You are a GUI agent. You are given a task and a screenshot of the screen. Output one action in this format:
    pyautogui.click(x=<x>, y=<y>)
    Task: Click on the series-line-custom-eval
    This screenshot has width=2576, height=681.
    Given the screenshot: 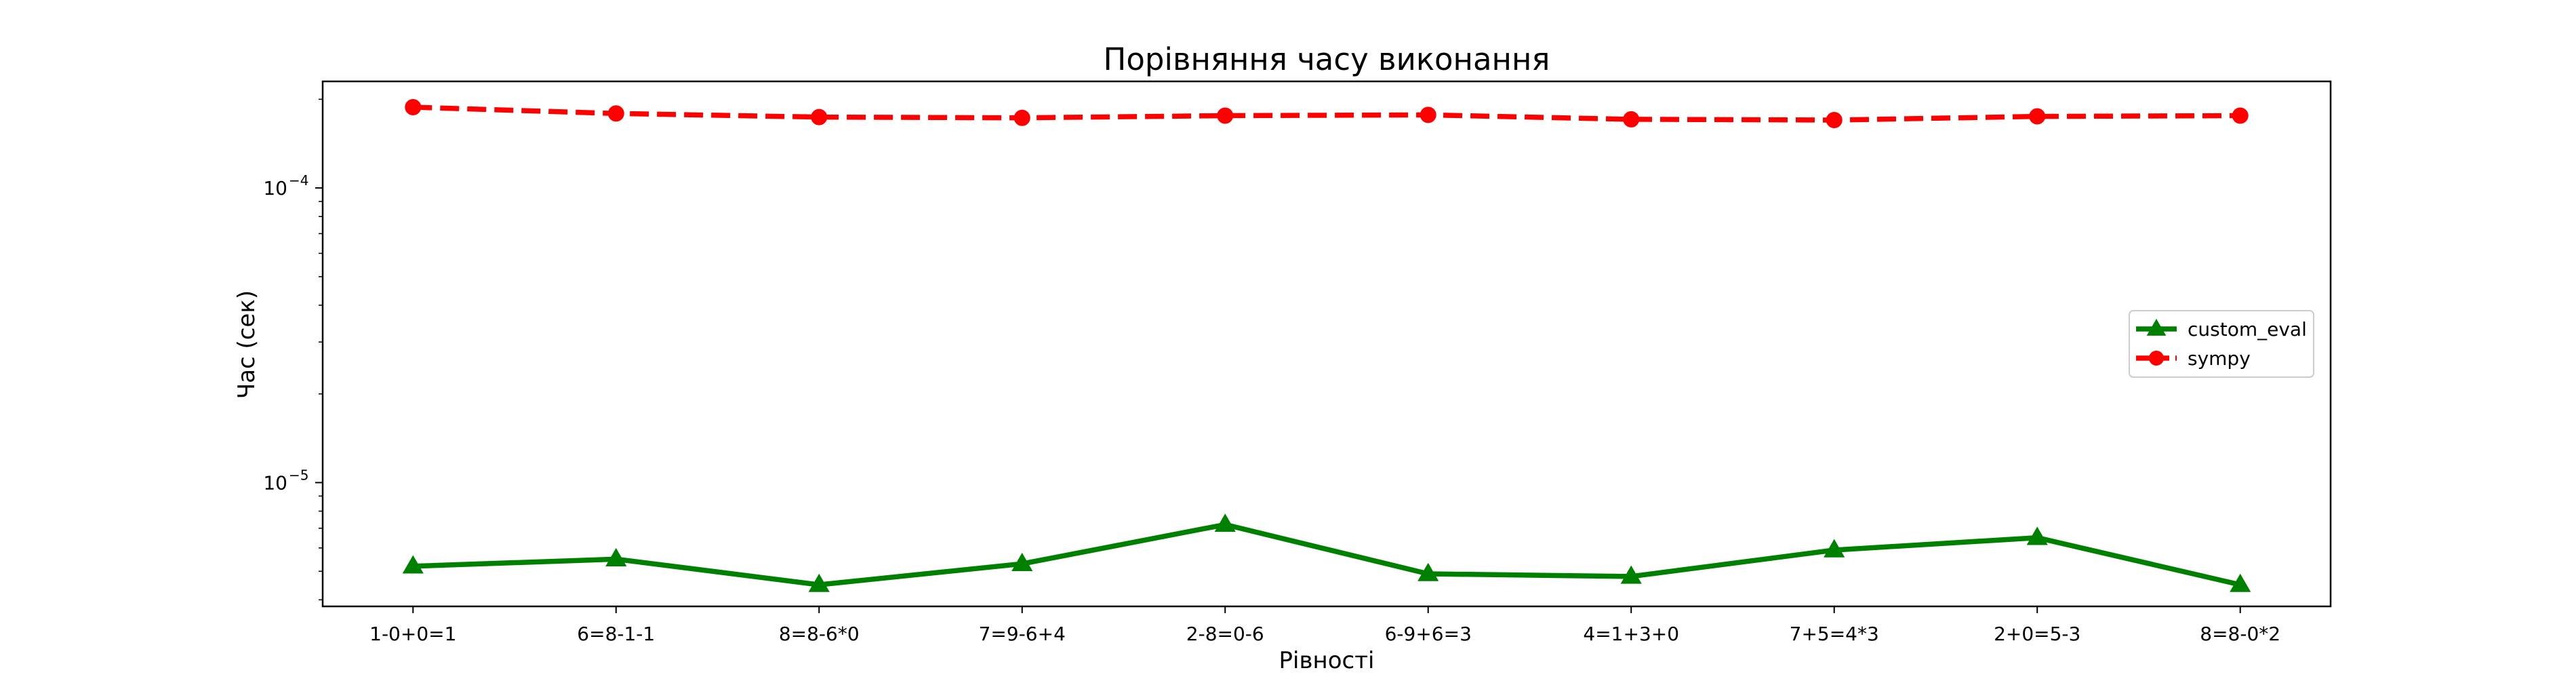 What is the action you would take?
    pyautogui.click(x=1327, y=554)
    